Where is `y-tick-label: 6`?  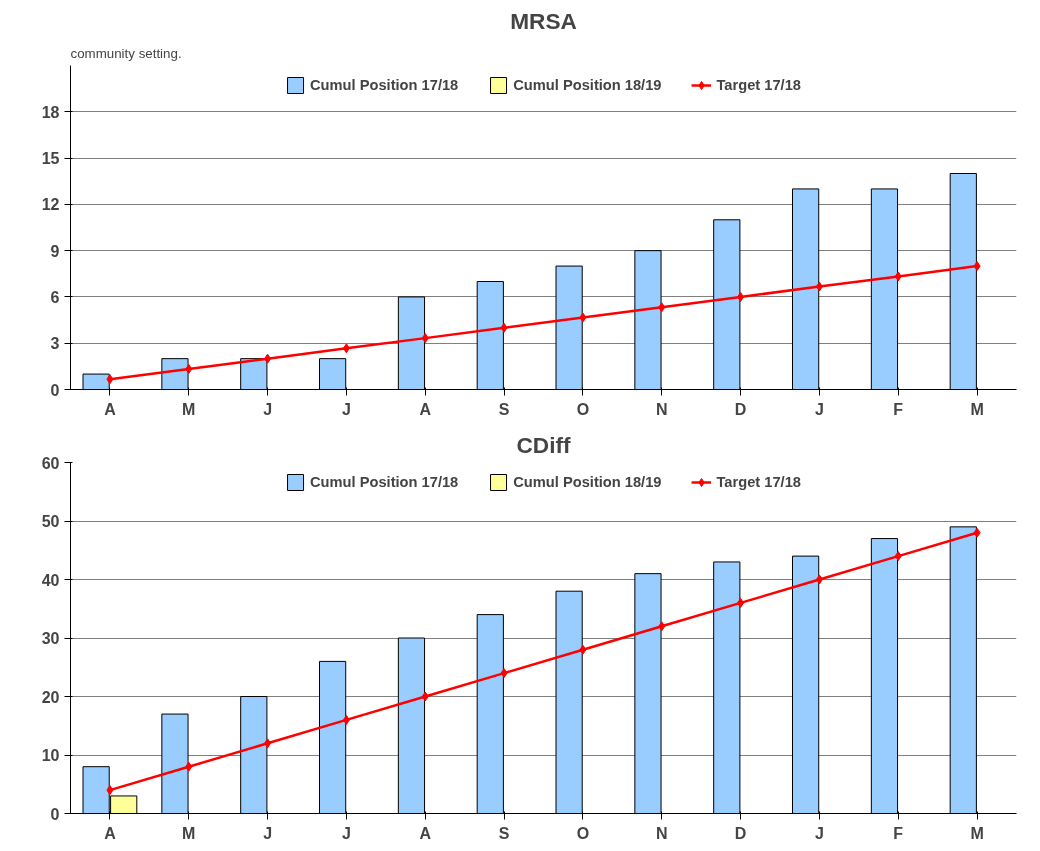
y-tick-label: 6 is located at coordinates (55, 297).